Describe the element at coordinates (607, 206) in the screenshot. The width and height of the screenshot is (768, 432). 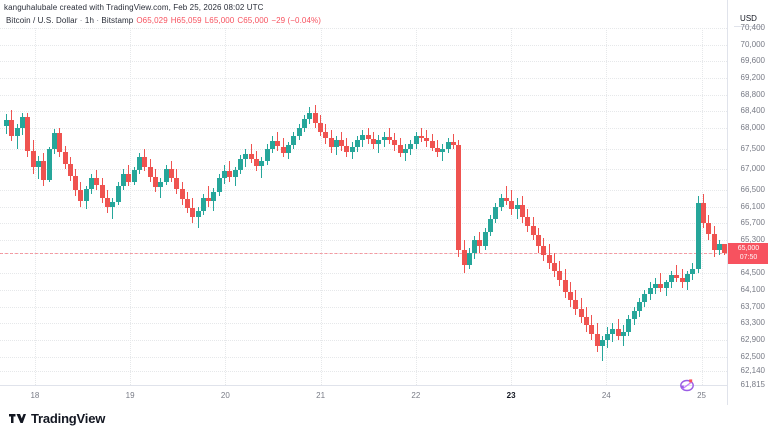
I see `grid-line-vertical` at that location.